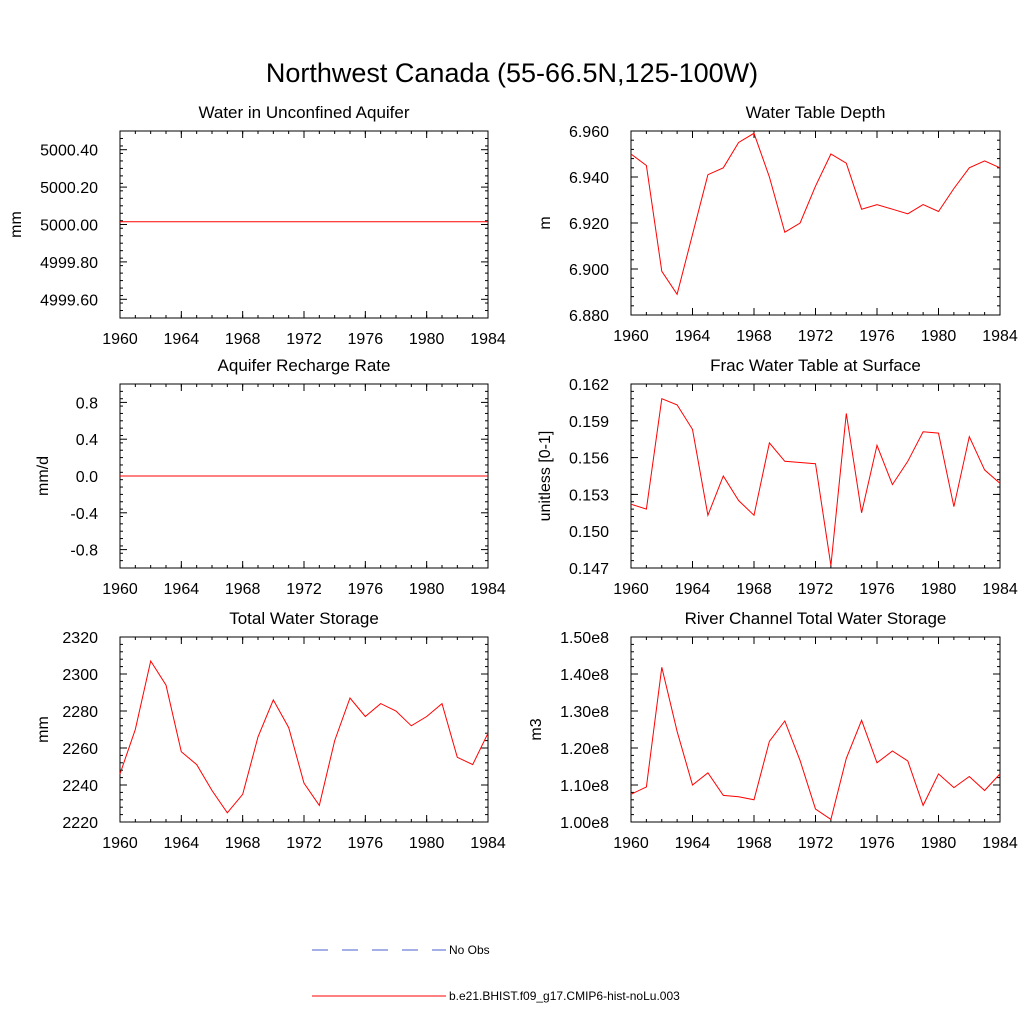  What do you see at coordinates (816, 112) in the screenshot?
I see `panel-title: Water Table Depth` at bounding box center [816, 112].